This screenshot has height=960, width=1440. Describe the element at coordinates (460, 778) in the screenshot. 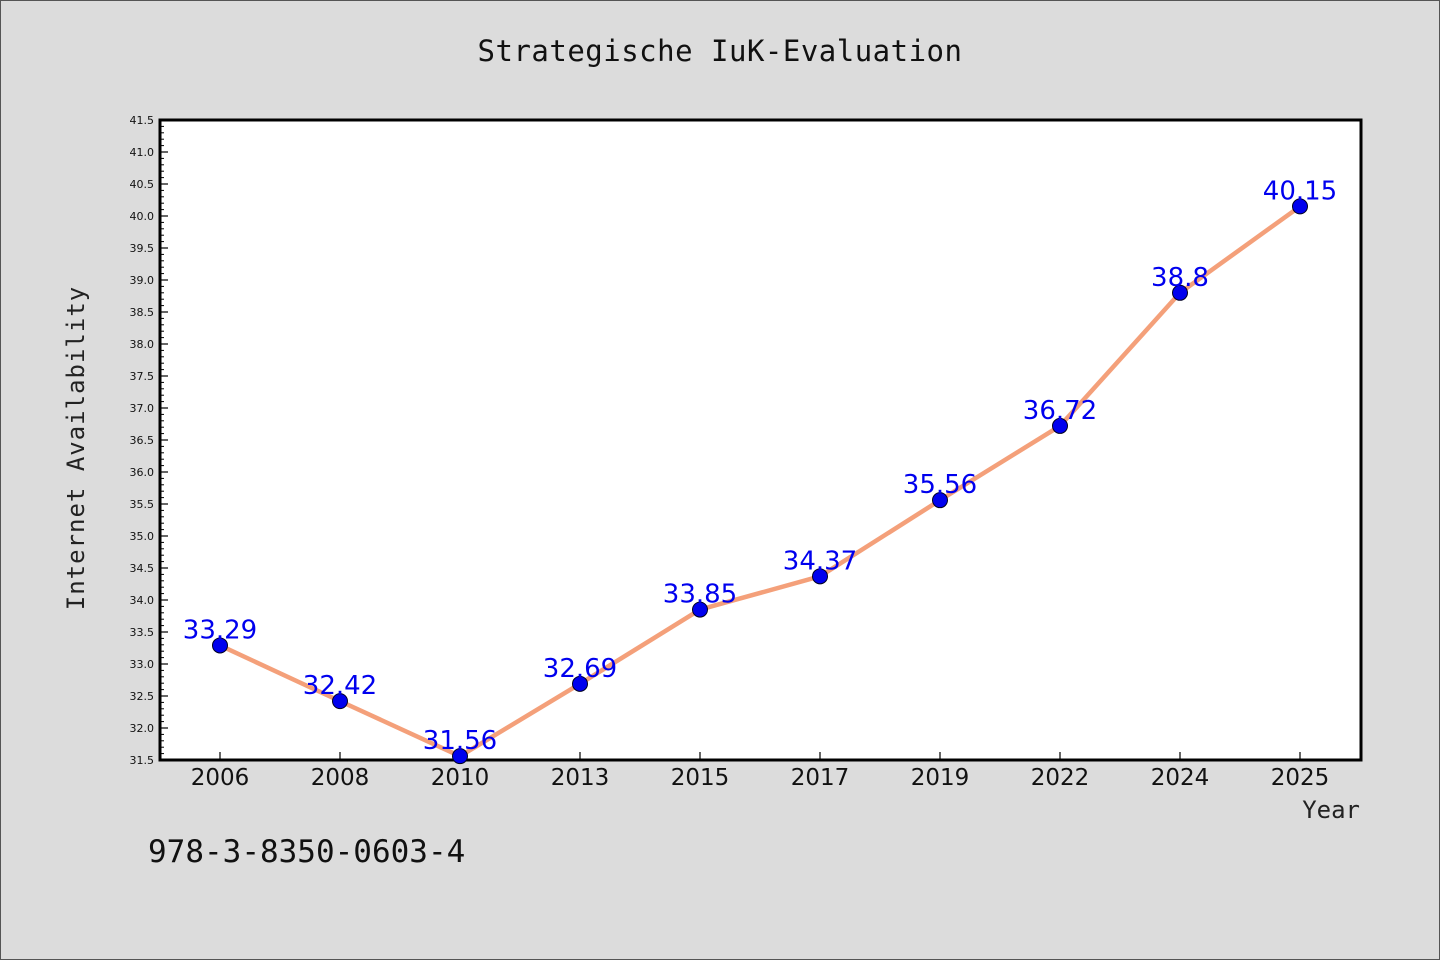

I see `x-tick-label: 2010` at that location.